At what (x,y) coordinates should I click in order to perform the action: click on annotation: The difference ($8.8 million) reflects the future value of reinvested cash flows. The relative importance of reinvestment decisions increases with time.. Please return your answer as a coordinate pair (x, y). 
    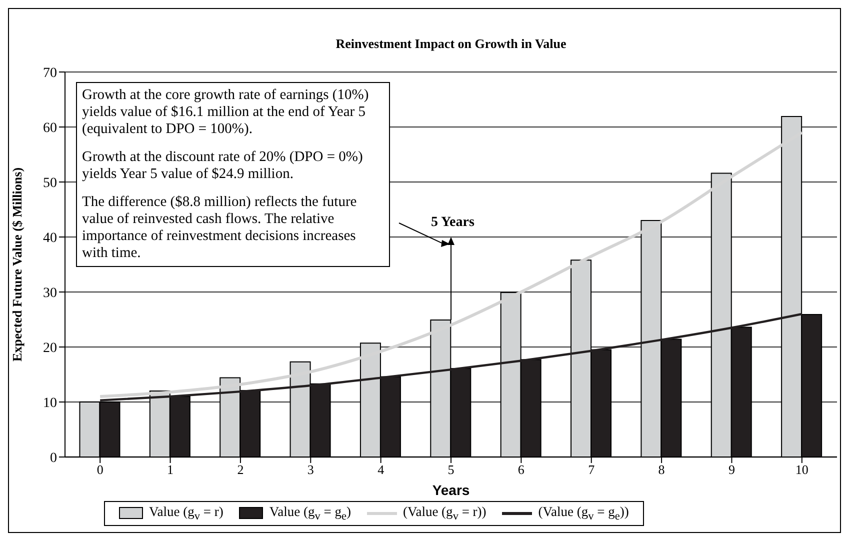
    Looking at the image, I should click on (220, 228).